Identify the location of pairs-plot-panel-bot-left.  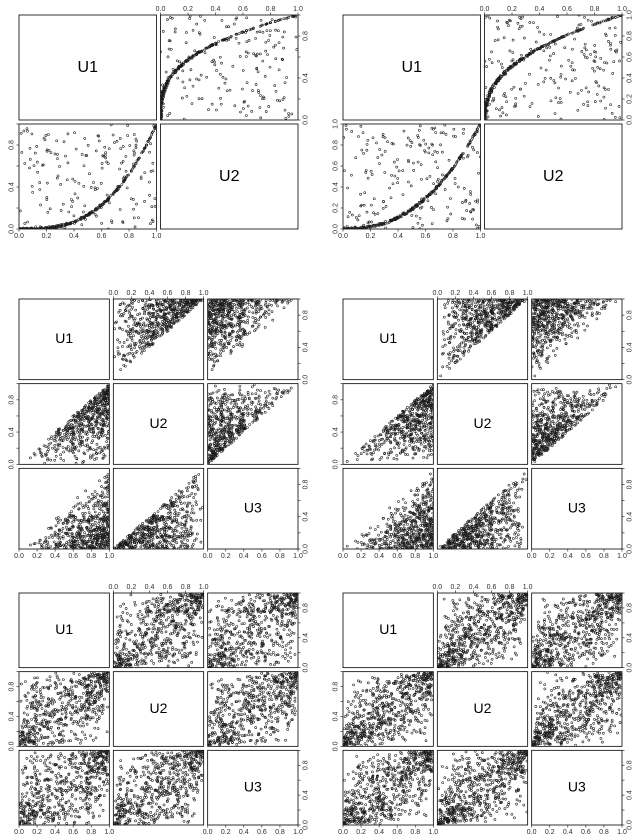
(158, 709).